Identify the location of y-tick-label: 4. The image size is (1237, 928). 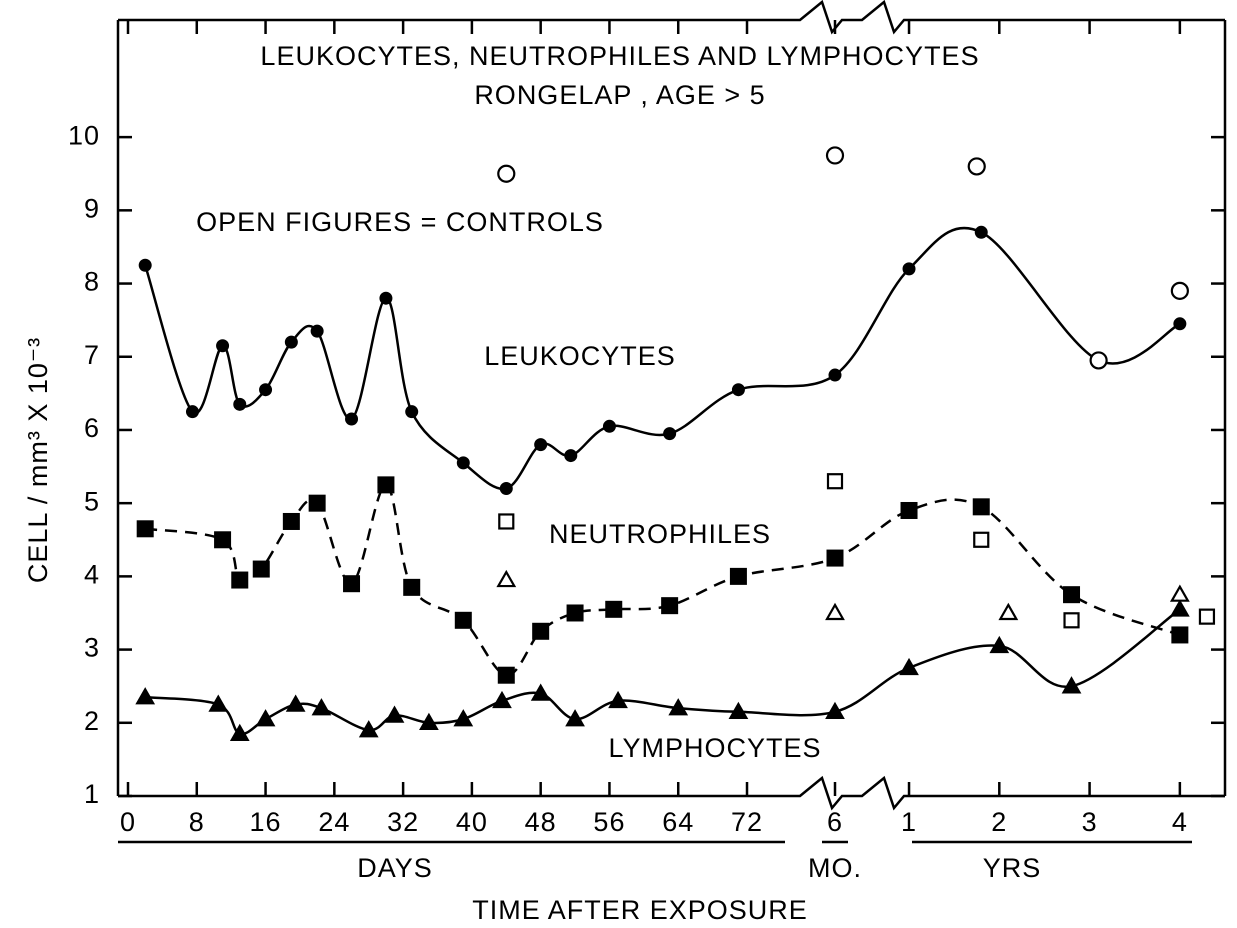
(92, 575).